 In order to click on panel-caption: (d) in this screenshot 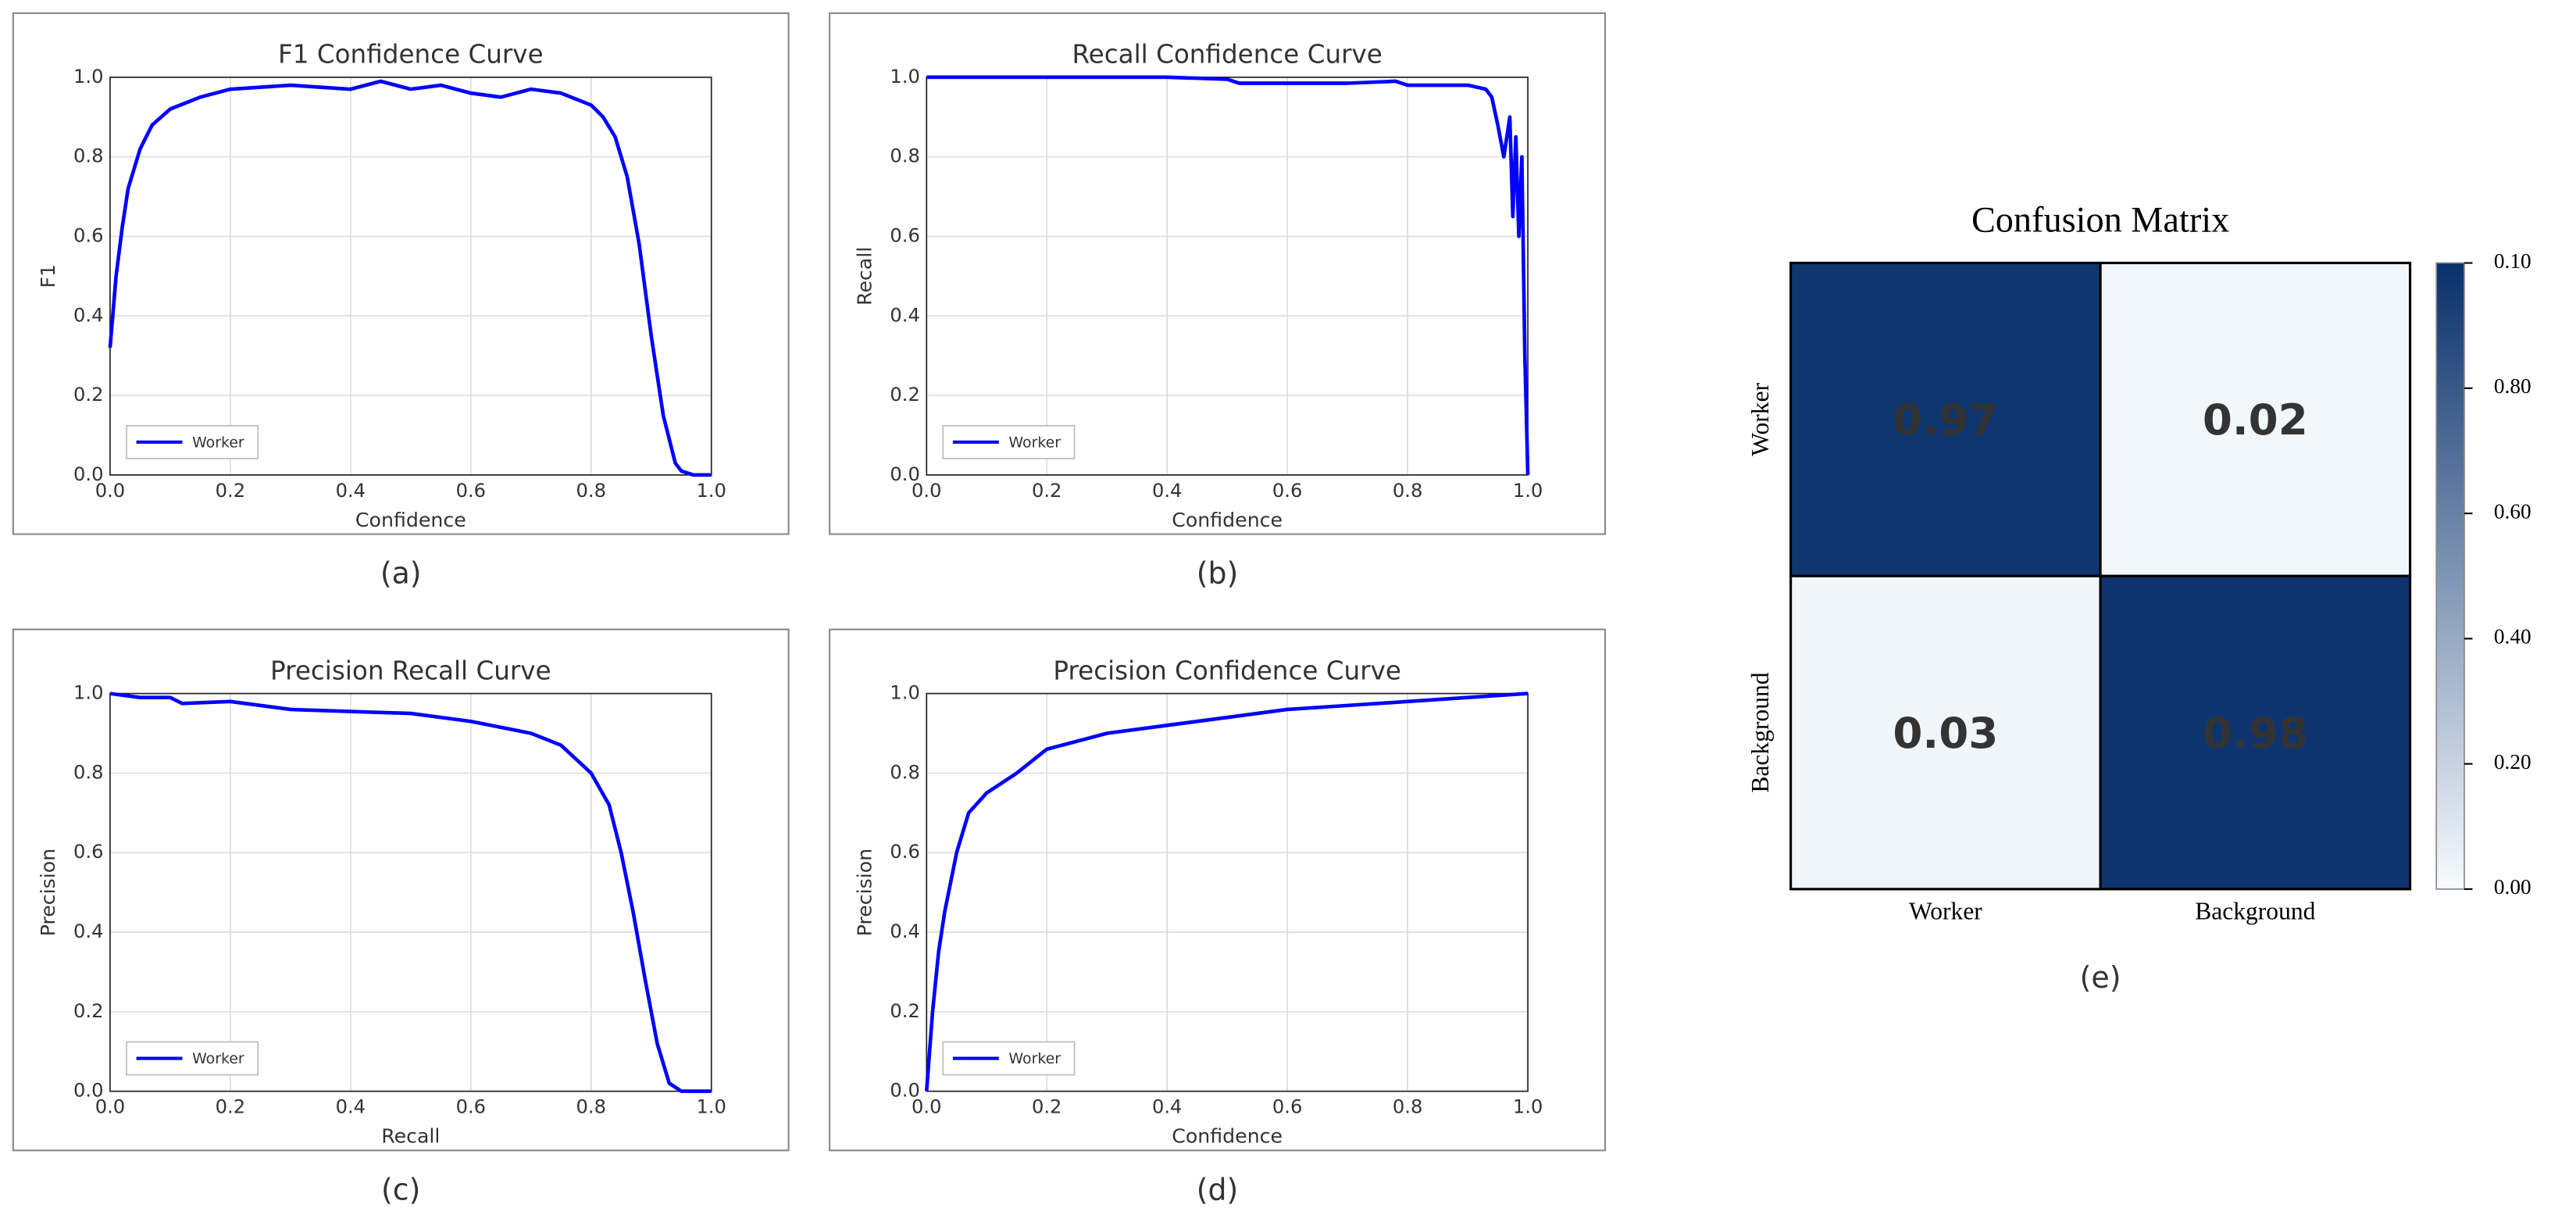, I will do `click(1218, 1189)`.